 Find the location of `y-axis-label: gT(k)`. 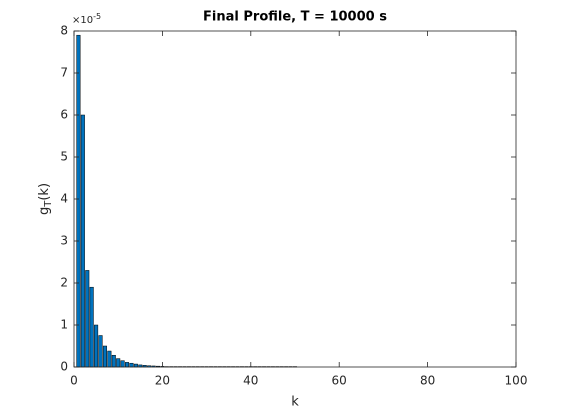

y-axis-label: gT(k) is located at coordinates (46, 199).